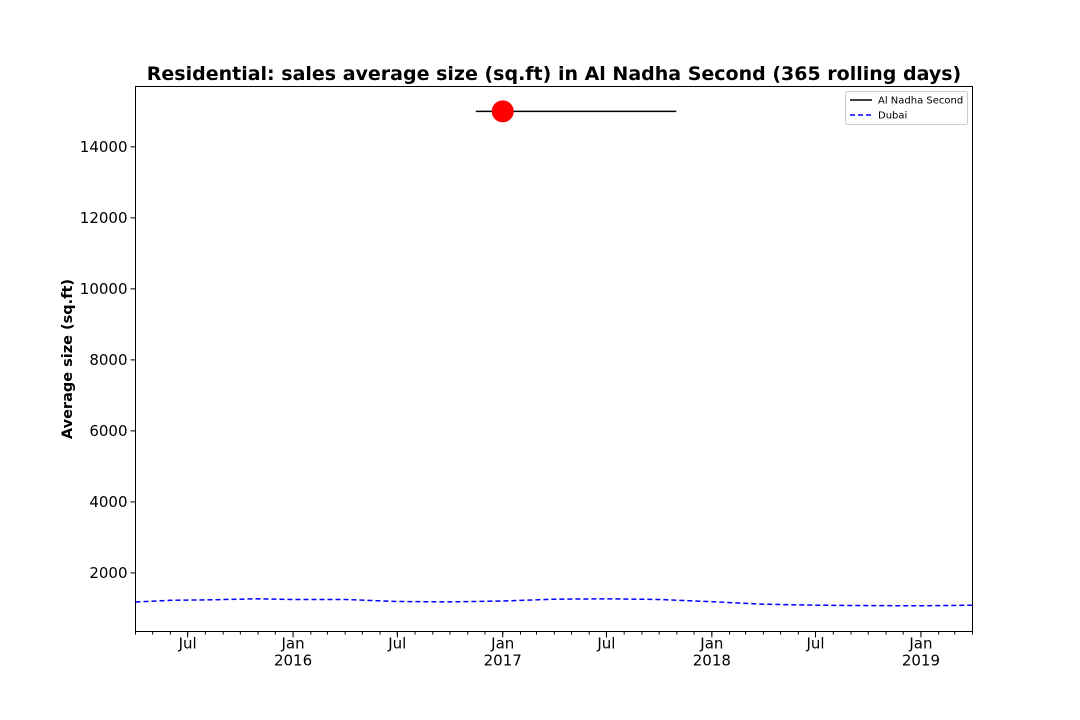 The width and height of the screenshot is (1080, 720). Describe the element at coordinates (68, 359) in the screenshot. I see `y-axis-label: Average size (sq.ft)` at that location.